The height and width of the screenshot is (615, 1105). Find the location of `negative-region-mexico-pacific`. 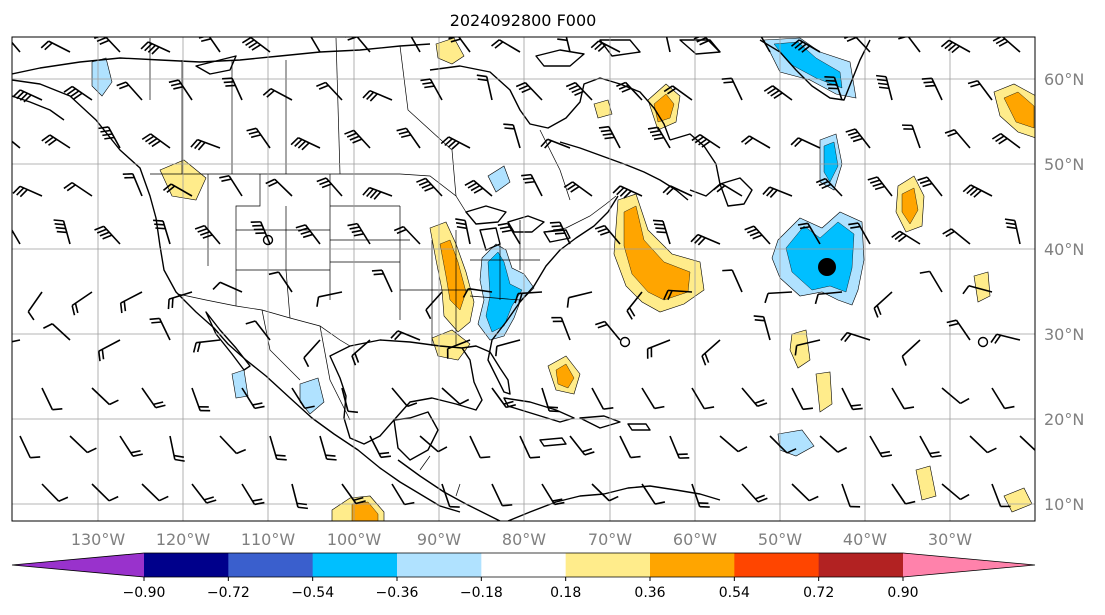

negative-region-mexico-pacific is located at coordinates (312, 396).